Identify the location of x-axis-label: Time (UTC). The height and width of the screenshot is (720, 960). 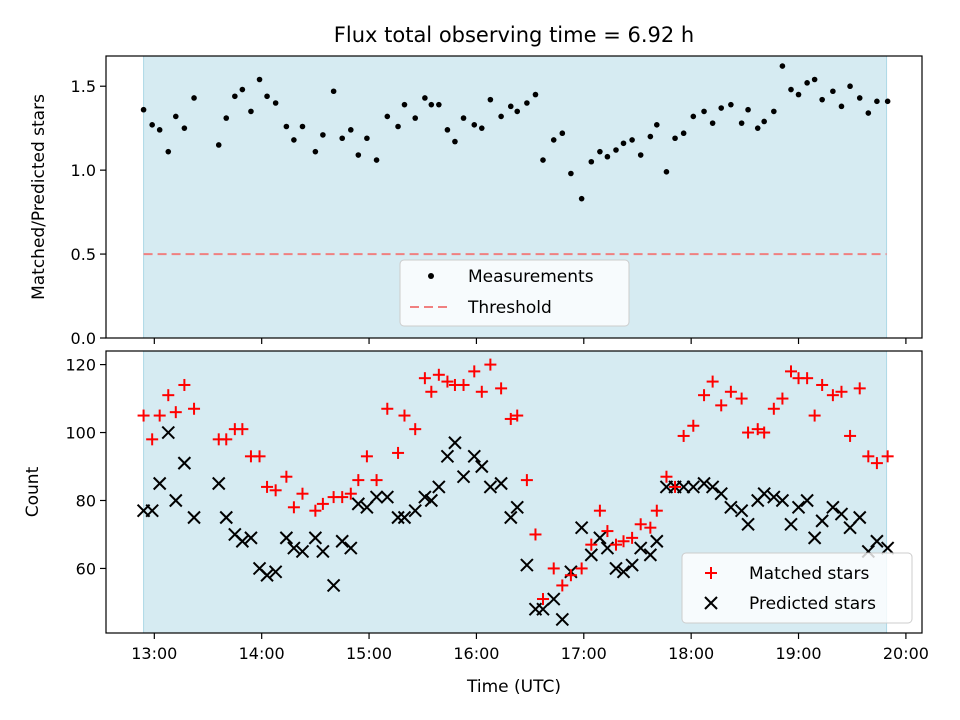
(513, 687).